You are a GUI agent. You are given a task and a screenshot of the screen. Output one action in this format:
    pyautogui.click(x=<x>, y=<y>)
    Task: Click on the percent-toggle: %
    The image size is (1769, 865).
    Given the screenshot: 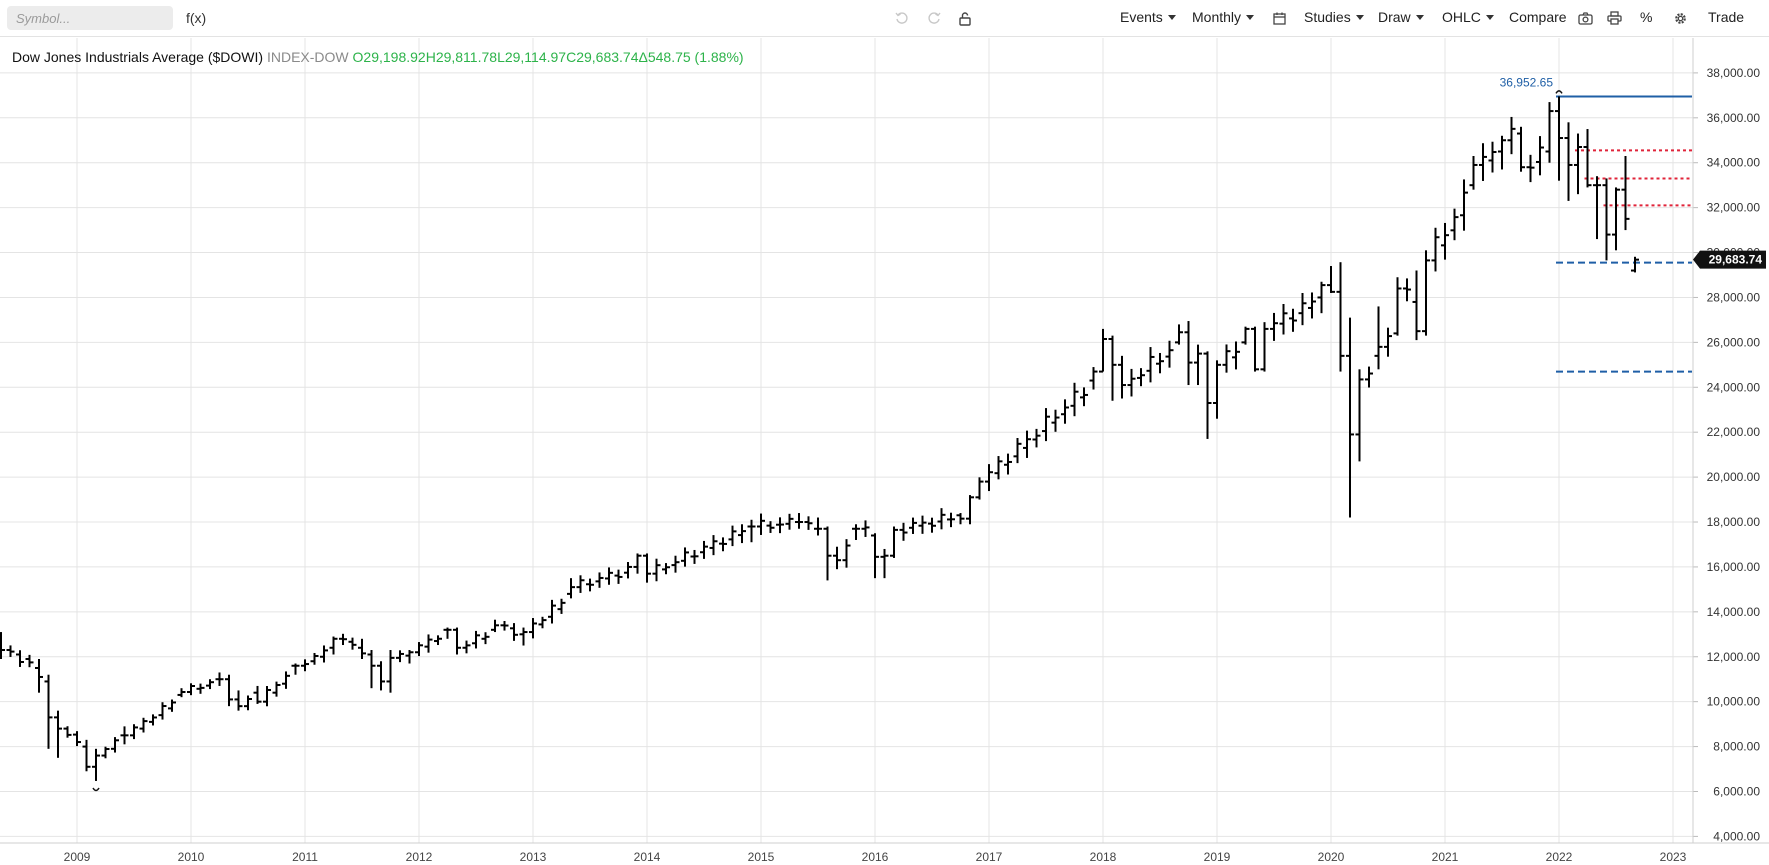 What is the action you would take?
    pyautogui.click(x=1646, y=17)
    